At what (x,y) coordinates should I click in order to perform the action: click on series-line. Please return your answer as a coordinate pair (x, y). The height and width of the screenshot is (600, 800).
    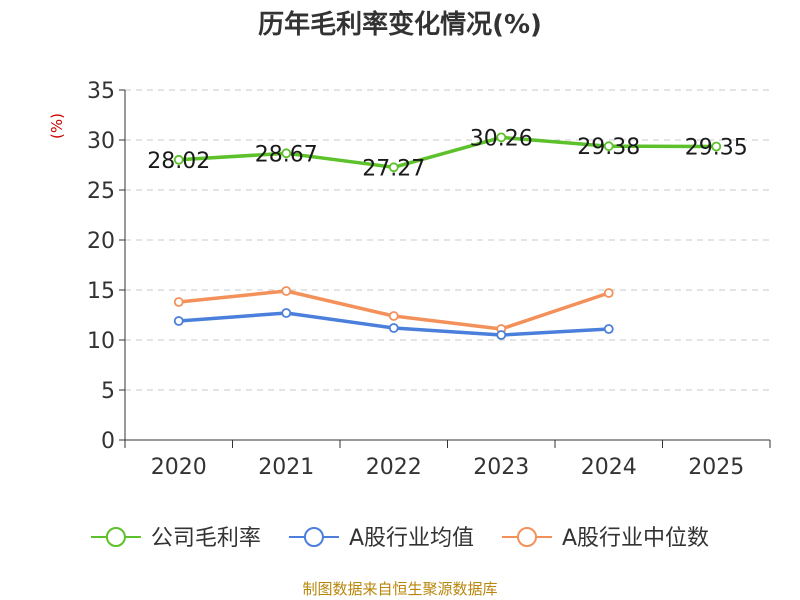
    Looking at the image, I should click on (447, 152).